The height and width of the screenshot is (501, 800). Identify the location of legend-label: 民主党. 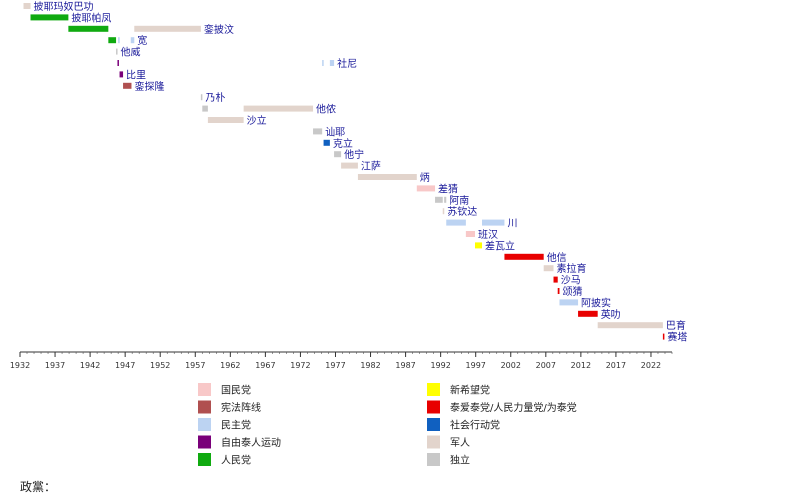
(236, 425).